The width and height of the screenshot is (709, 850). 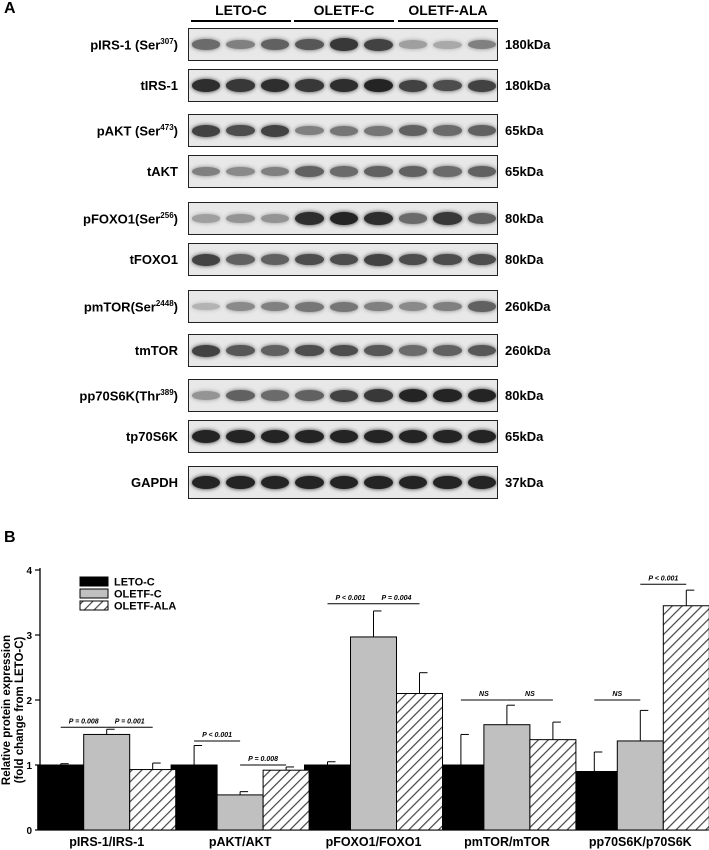 I want to click on legend-label: OLETF-ALA, so click(x=145, y=607).